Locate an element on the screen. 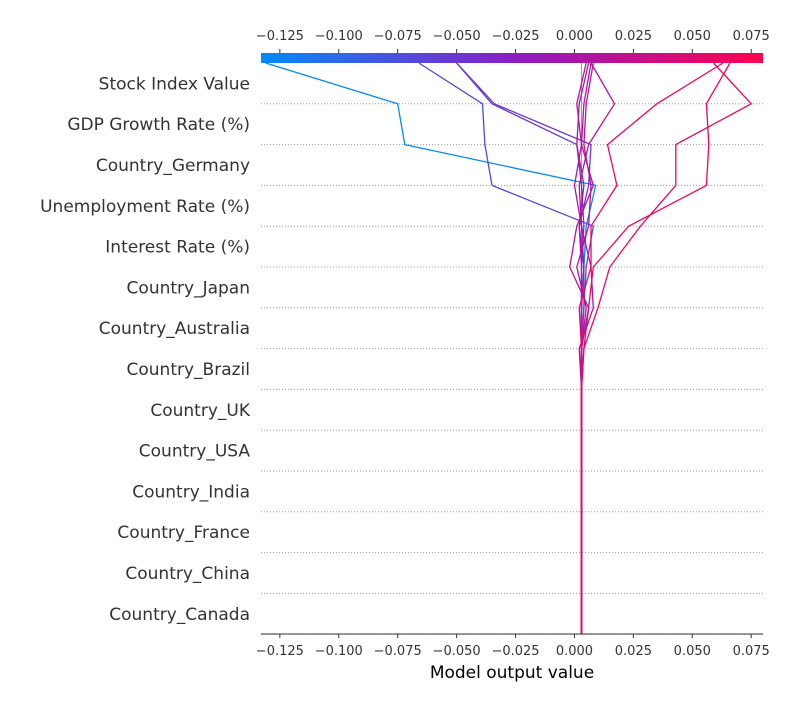 The width and height of the screenshot is (800, 710). top-tick-label: 0.000 is located at coordinates (574, 36).